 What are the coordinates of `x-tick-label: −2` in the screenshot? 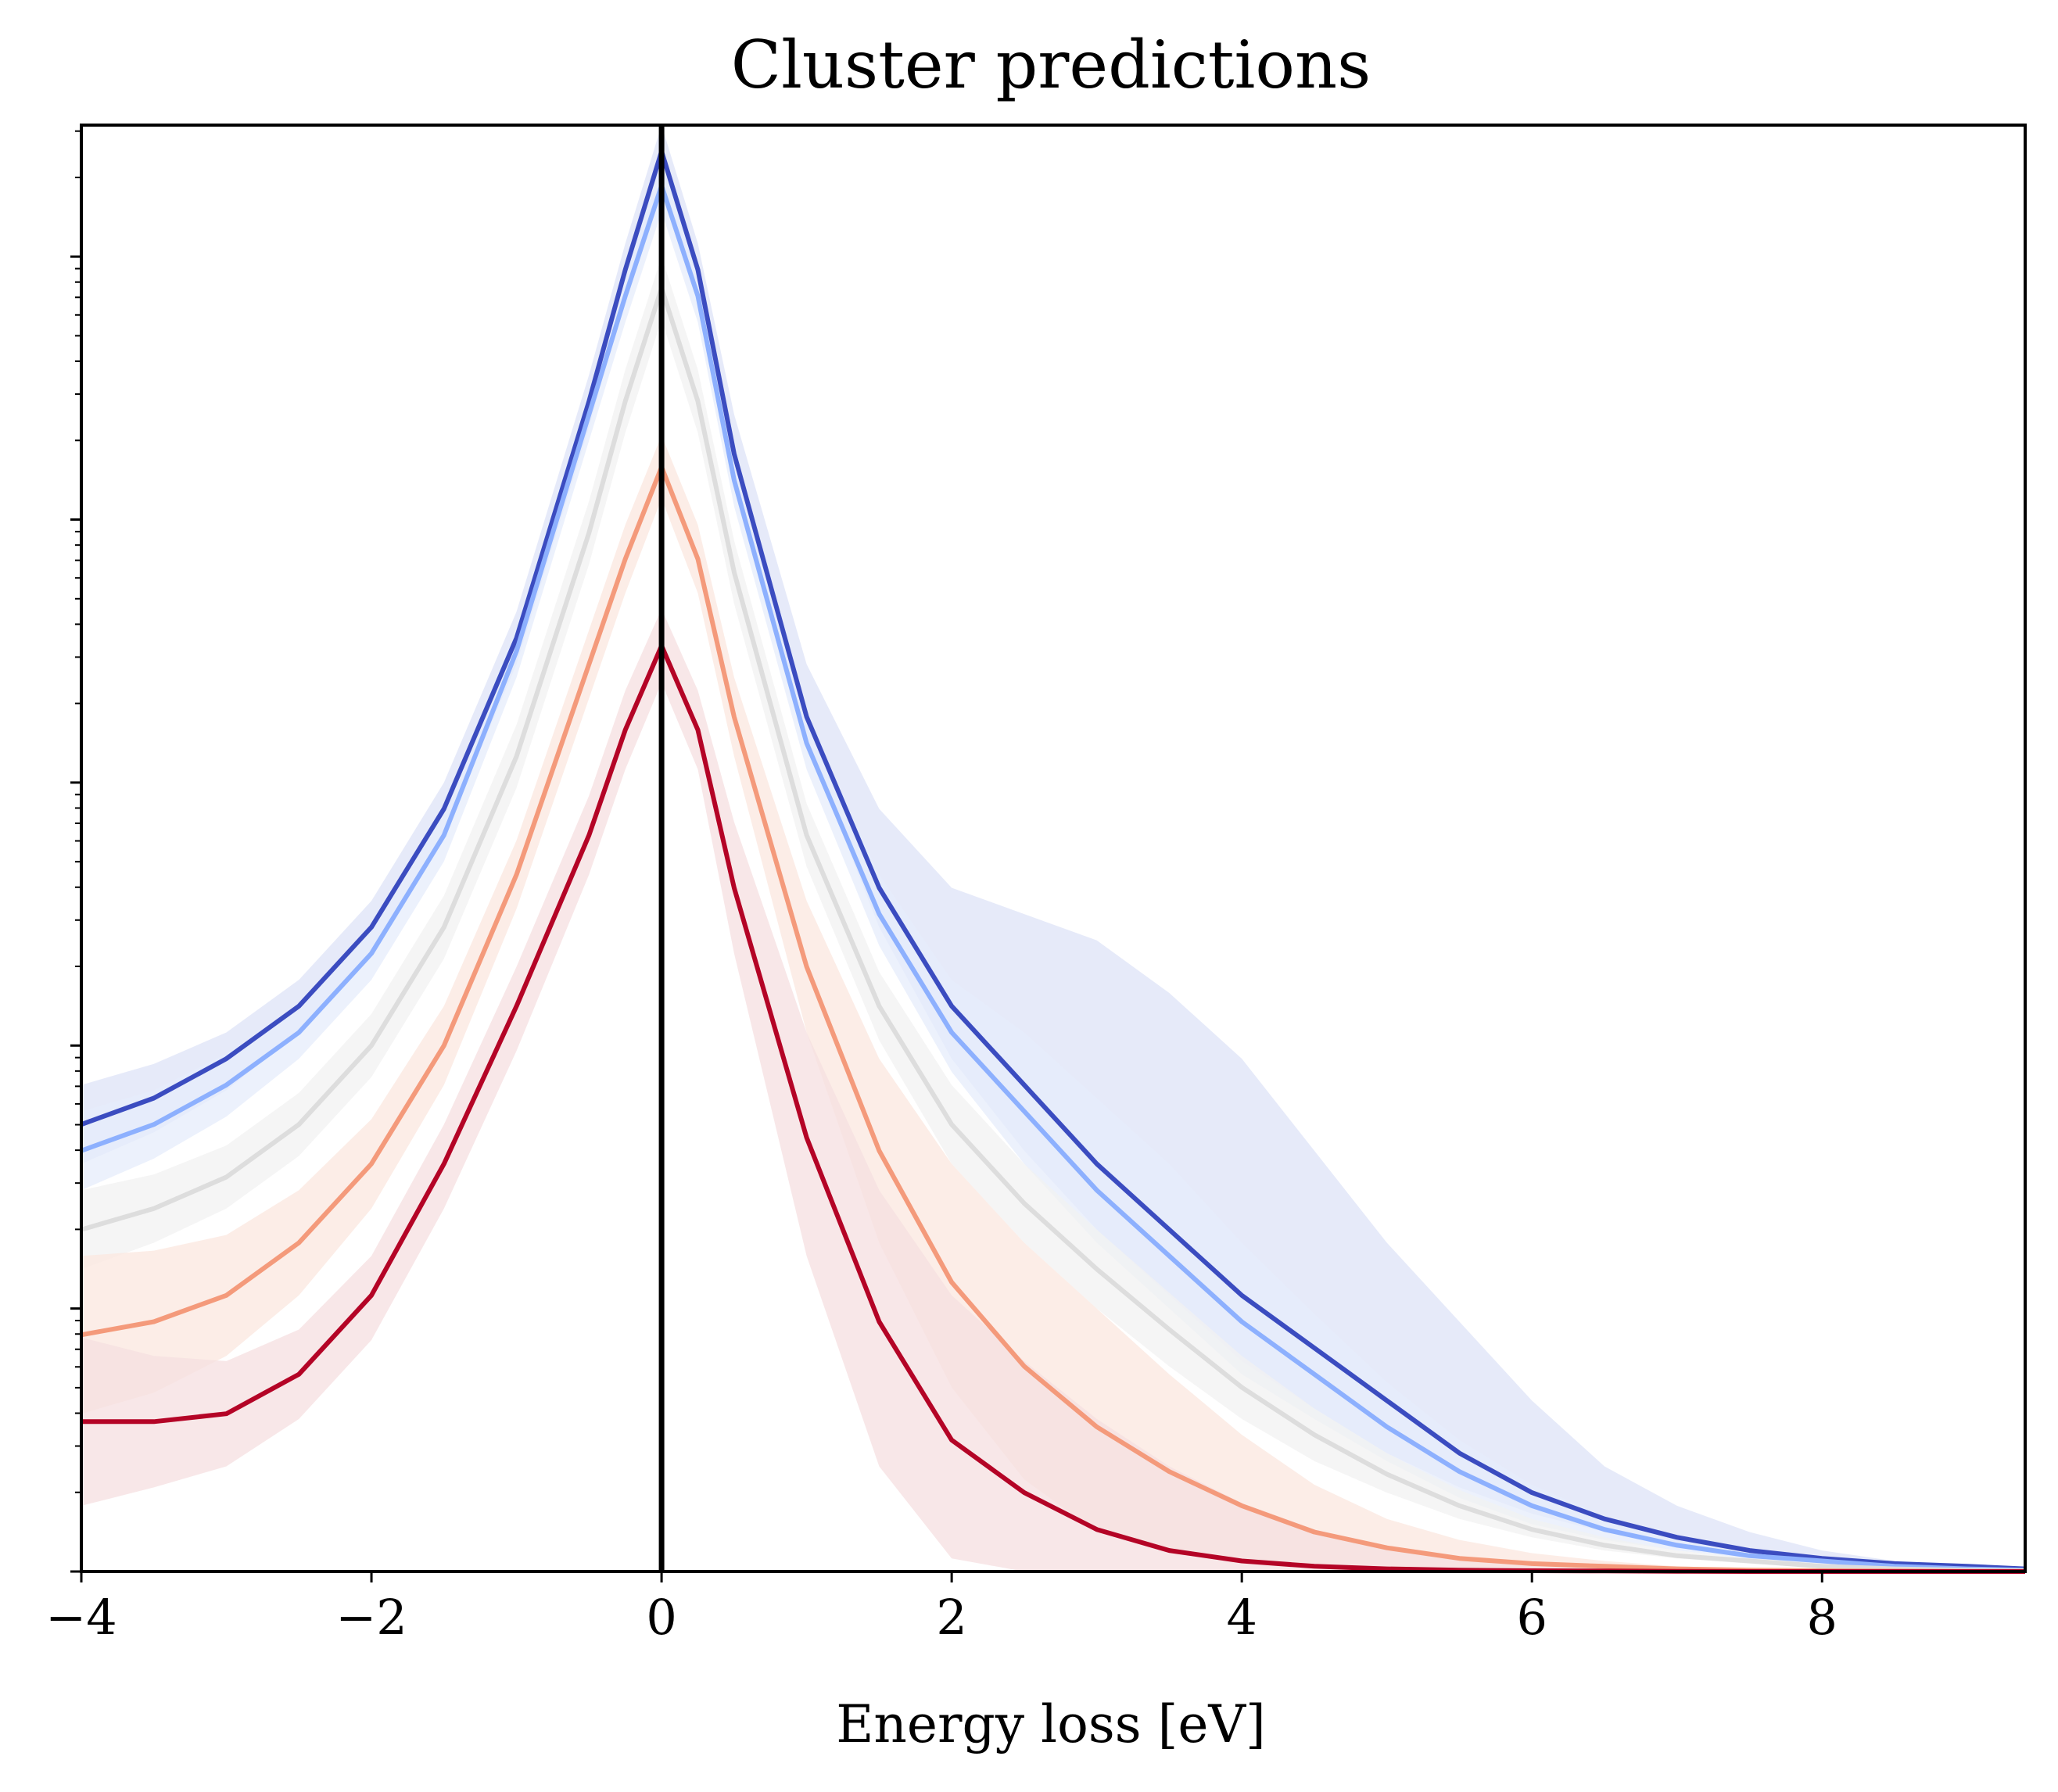 It's located at (371, 1617).